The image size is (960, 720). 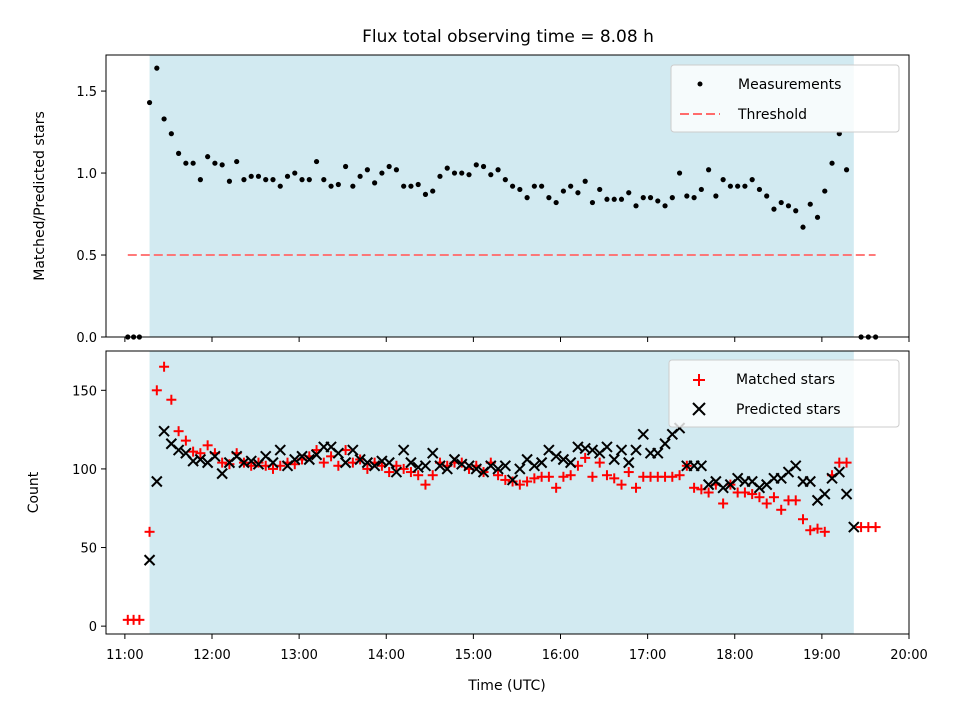 I want to click on bottom-y-ticks: 0 50 100 150, so click(x=89, y=509).